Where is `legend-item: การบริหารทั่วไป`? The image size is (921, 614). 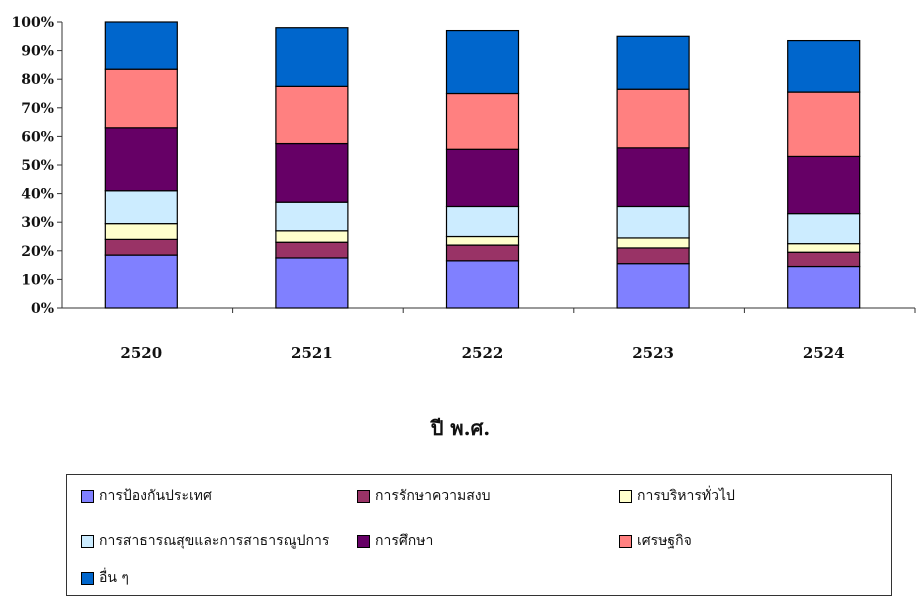 legend-item: การบริหารทั่วไป is located at coordinates (677, 496).